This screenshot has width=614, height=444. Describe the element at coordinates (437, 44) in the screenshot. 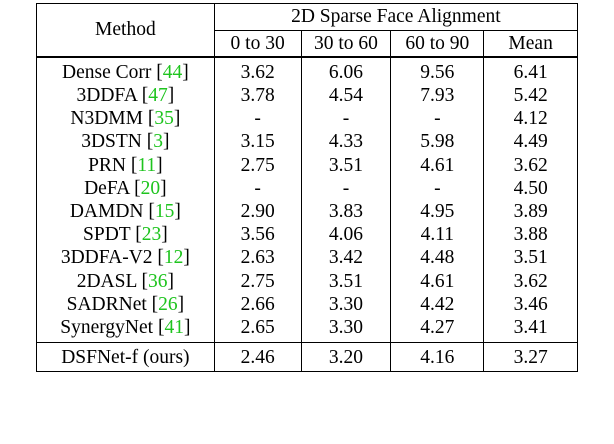

I see `column-header-60-90: 60 to 90` at that location.